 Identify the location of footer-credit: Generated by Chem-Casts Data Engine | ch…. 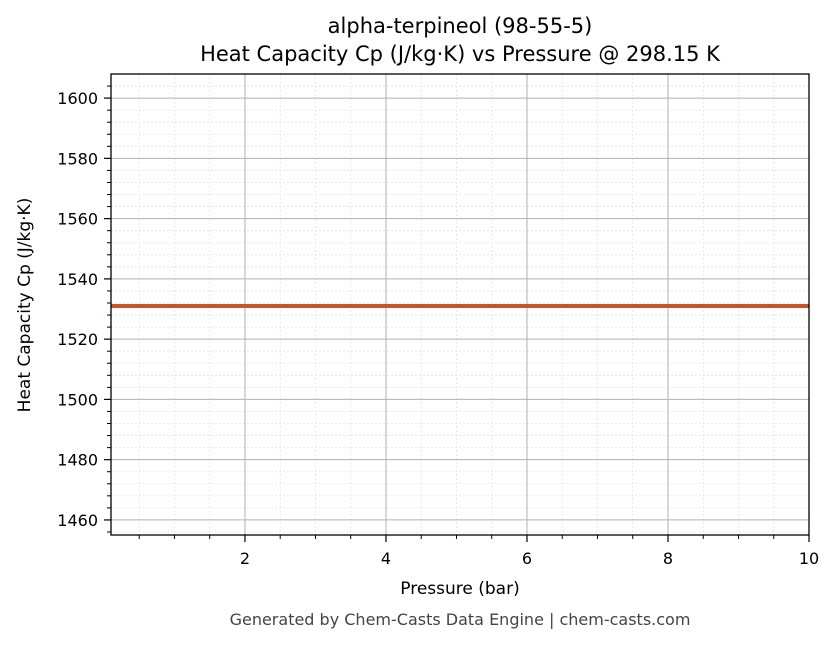
(460, 619).